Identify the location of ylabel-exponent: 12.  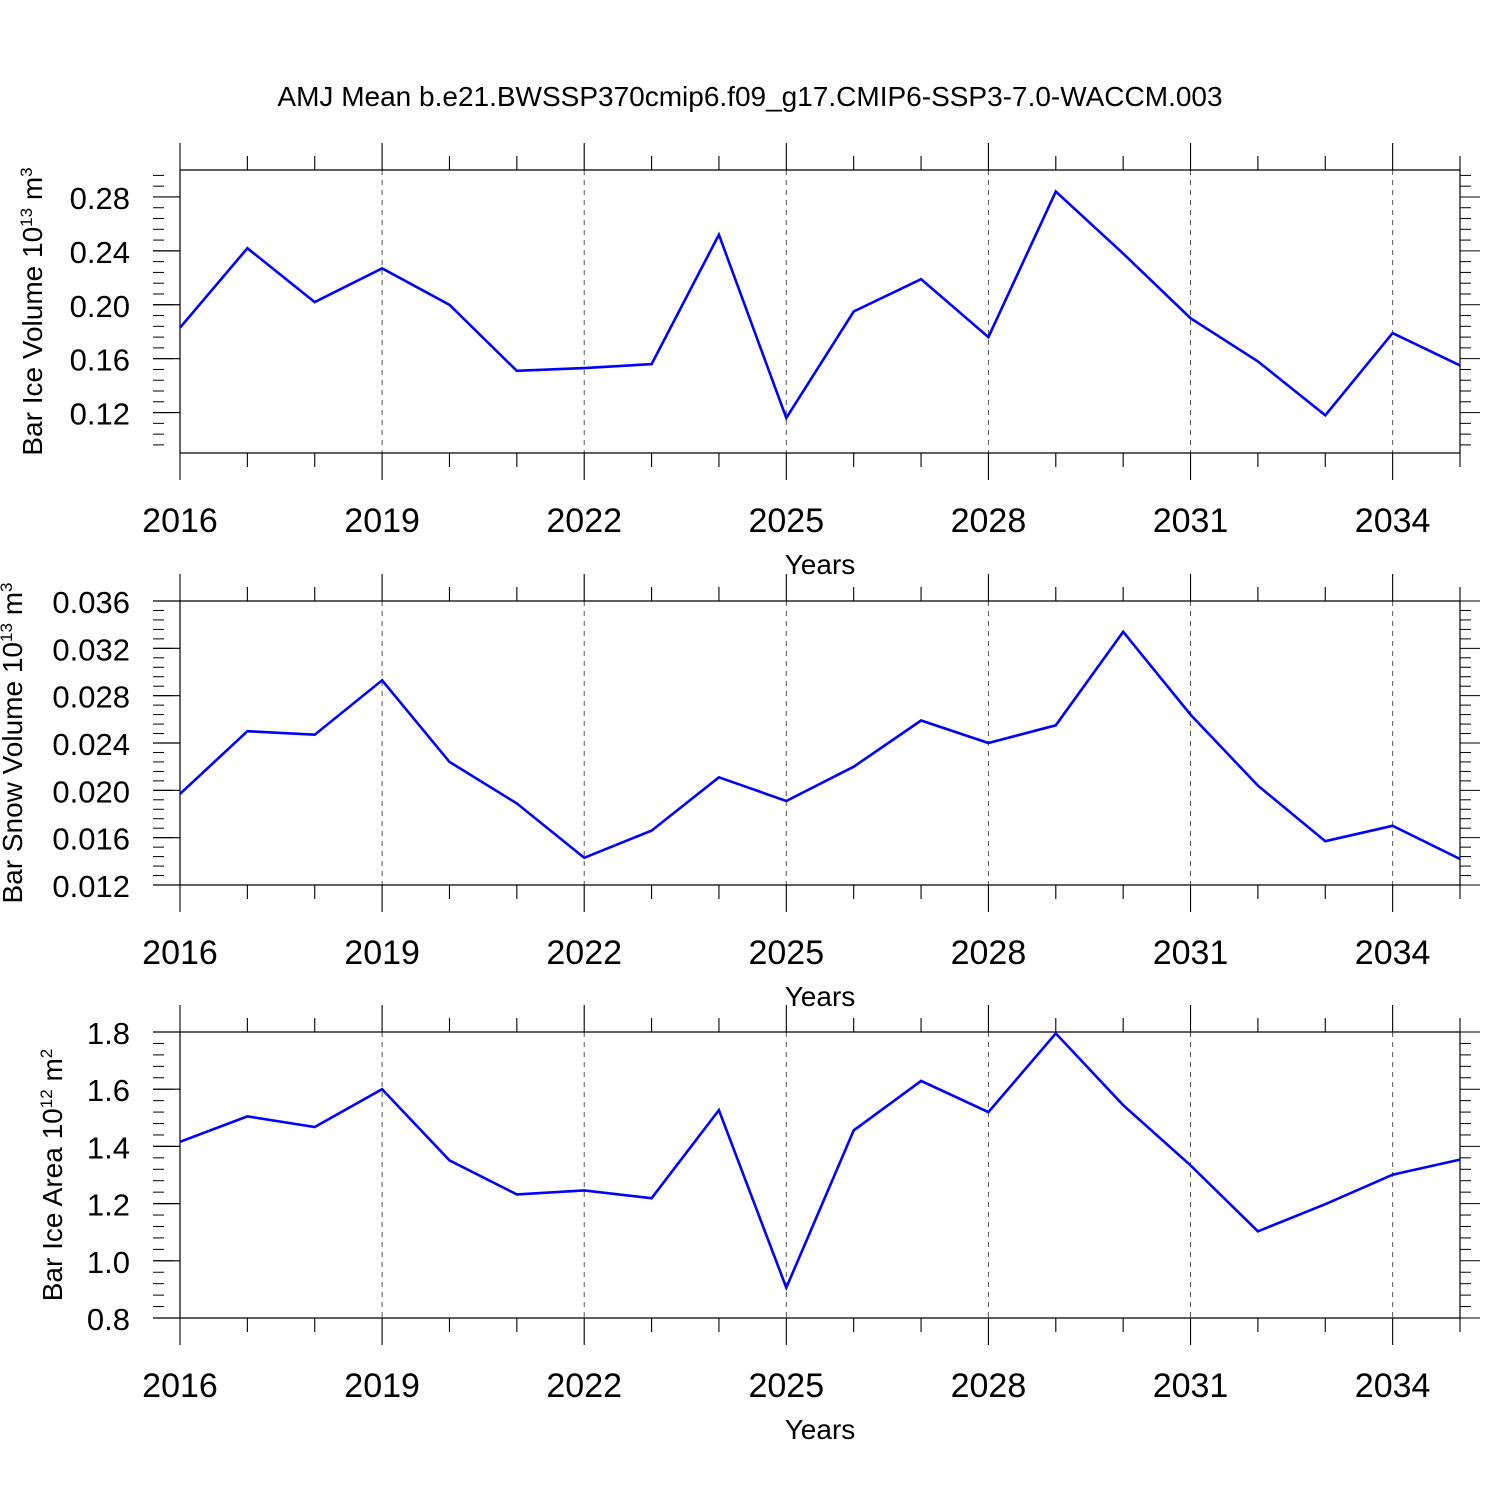
(46, 1098).